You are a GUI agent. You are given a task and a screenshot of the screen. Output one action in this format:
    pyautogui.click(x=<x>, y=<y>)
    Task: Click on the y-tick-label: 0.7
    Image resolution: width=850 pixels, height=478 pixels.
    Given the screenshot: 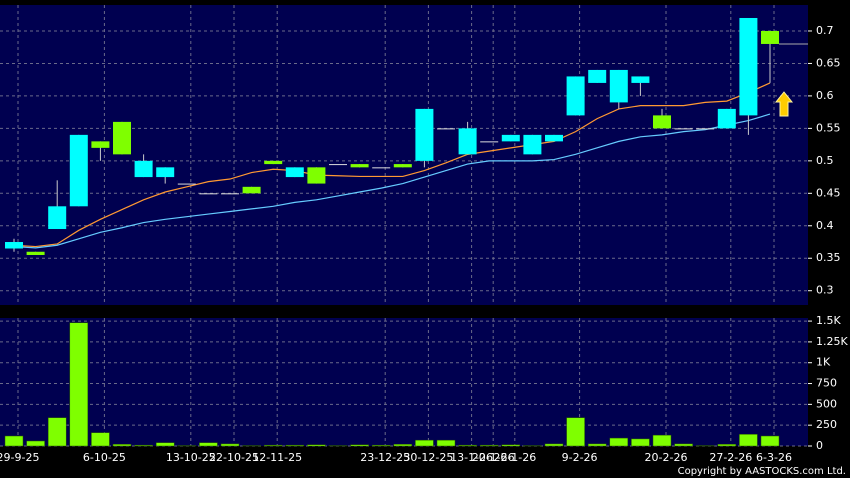 What is the action you would take?
    pyautogui.click(x=825, y=30)
    